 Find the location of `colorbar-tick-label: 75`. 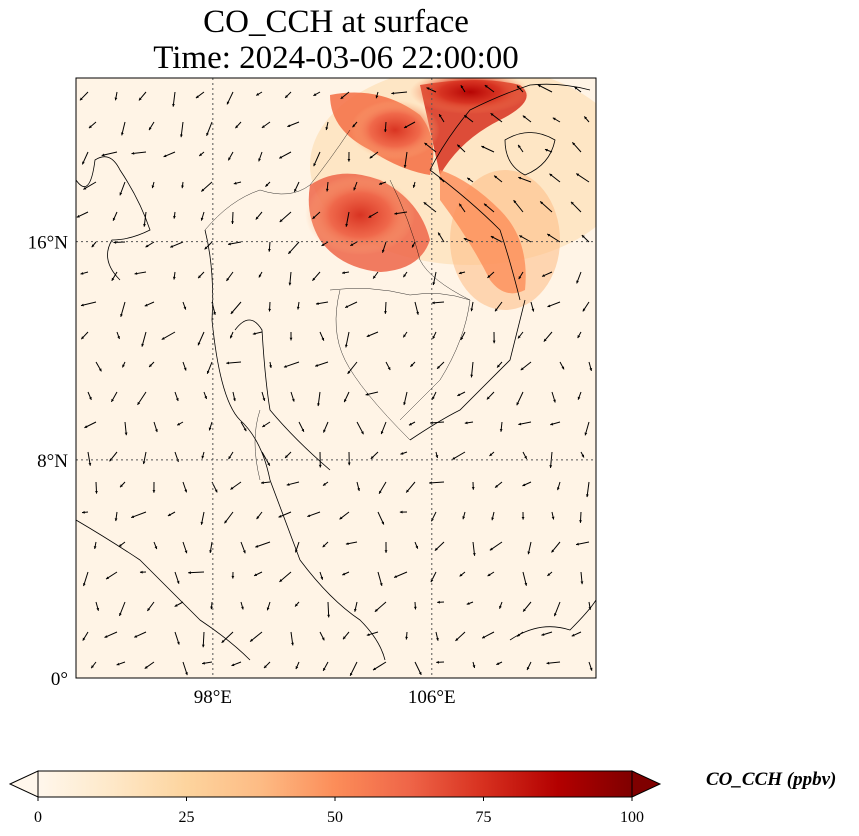

colorbar-tick-label: 75 is located at coordinates (484, 817).